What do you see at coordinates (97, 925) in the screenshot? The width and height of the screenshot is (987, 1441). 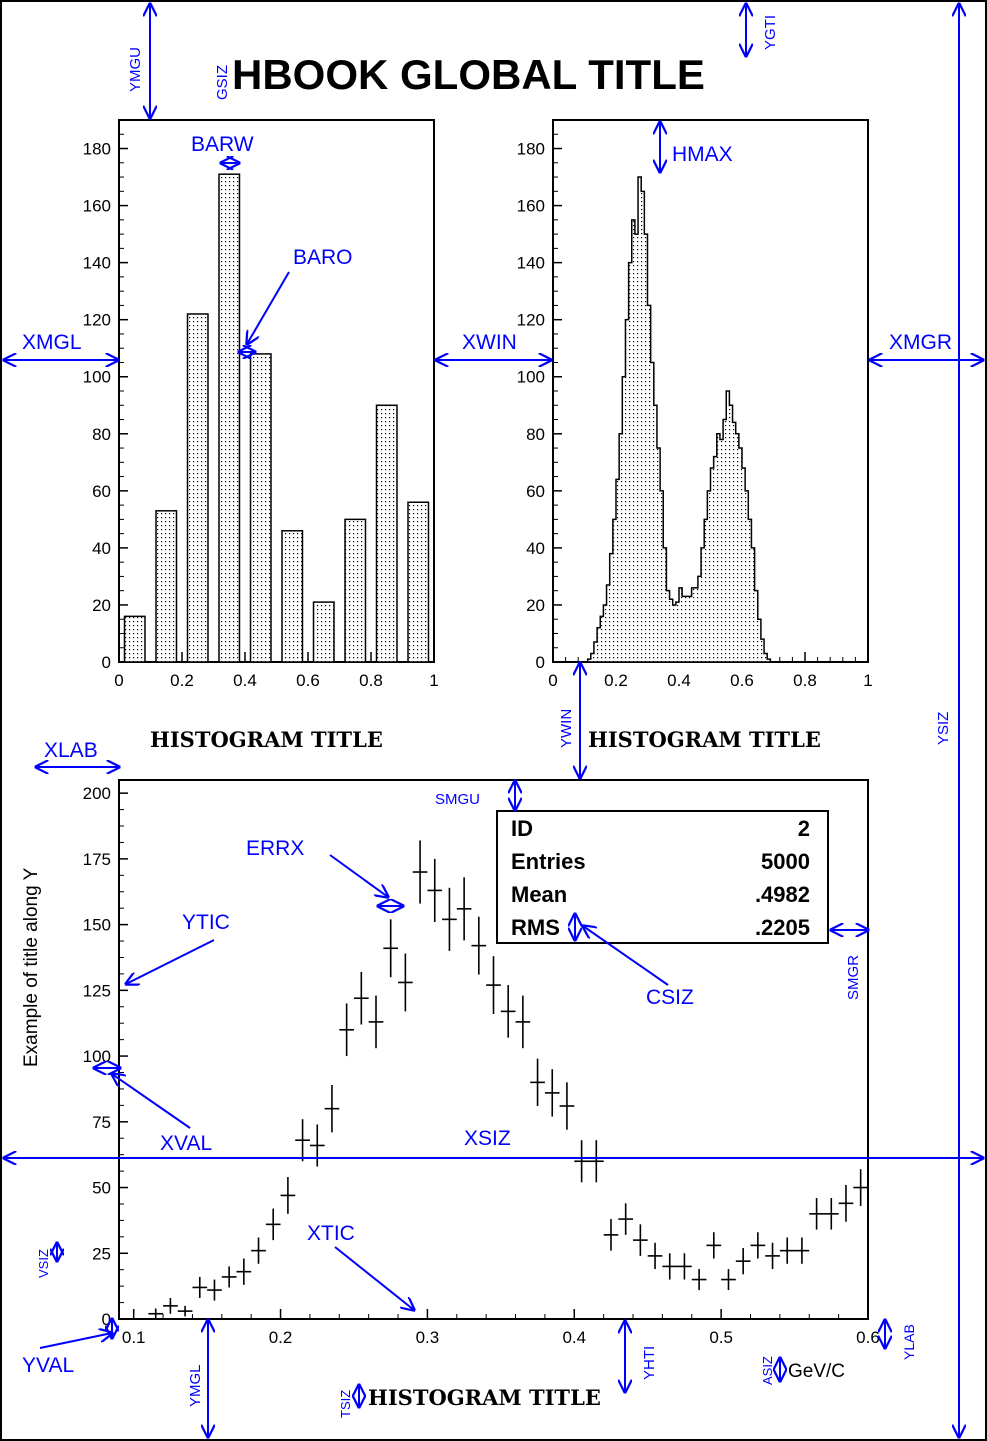 I see `y-tick-label: 150` at bounding box center [97, 925].